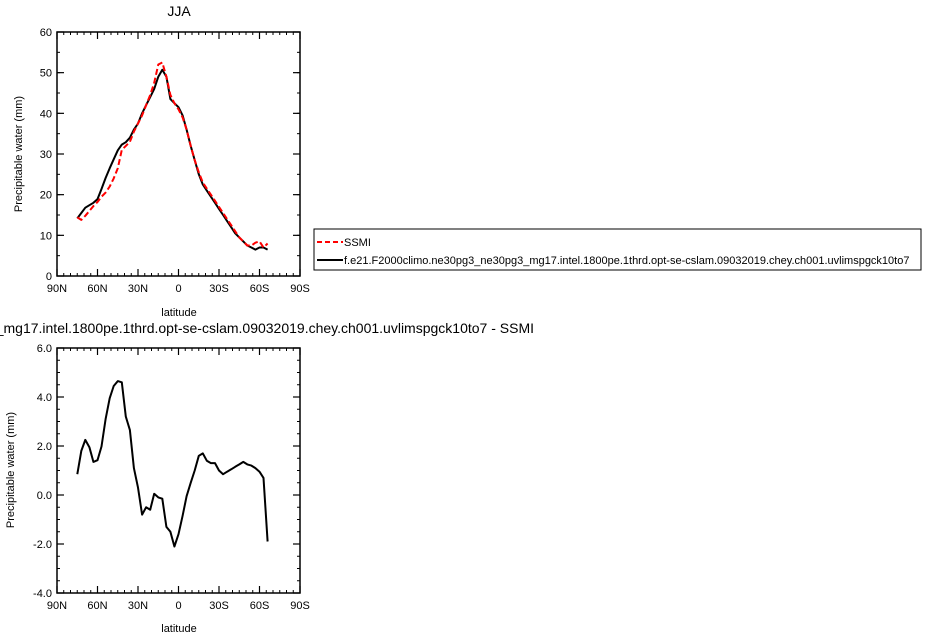 The height and width of the screenshot is (637, 929). Describe the element at coordinates (172, 464) in the screenshot. I see `series-line-model-bottom` at that location.